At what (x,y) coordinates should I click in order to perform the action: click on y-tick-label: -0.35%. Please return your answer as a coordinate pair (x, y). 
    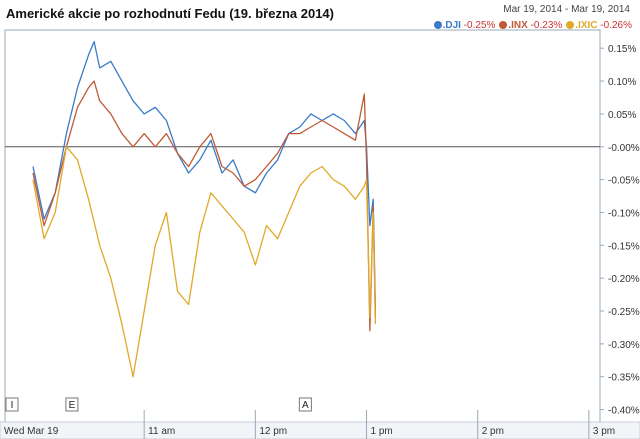
    Looking at the image, I should click on (624, 378).